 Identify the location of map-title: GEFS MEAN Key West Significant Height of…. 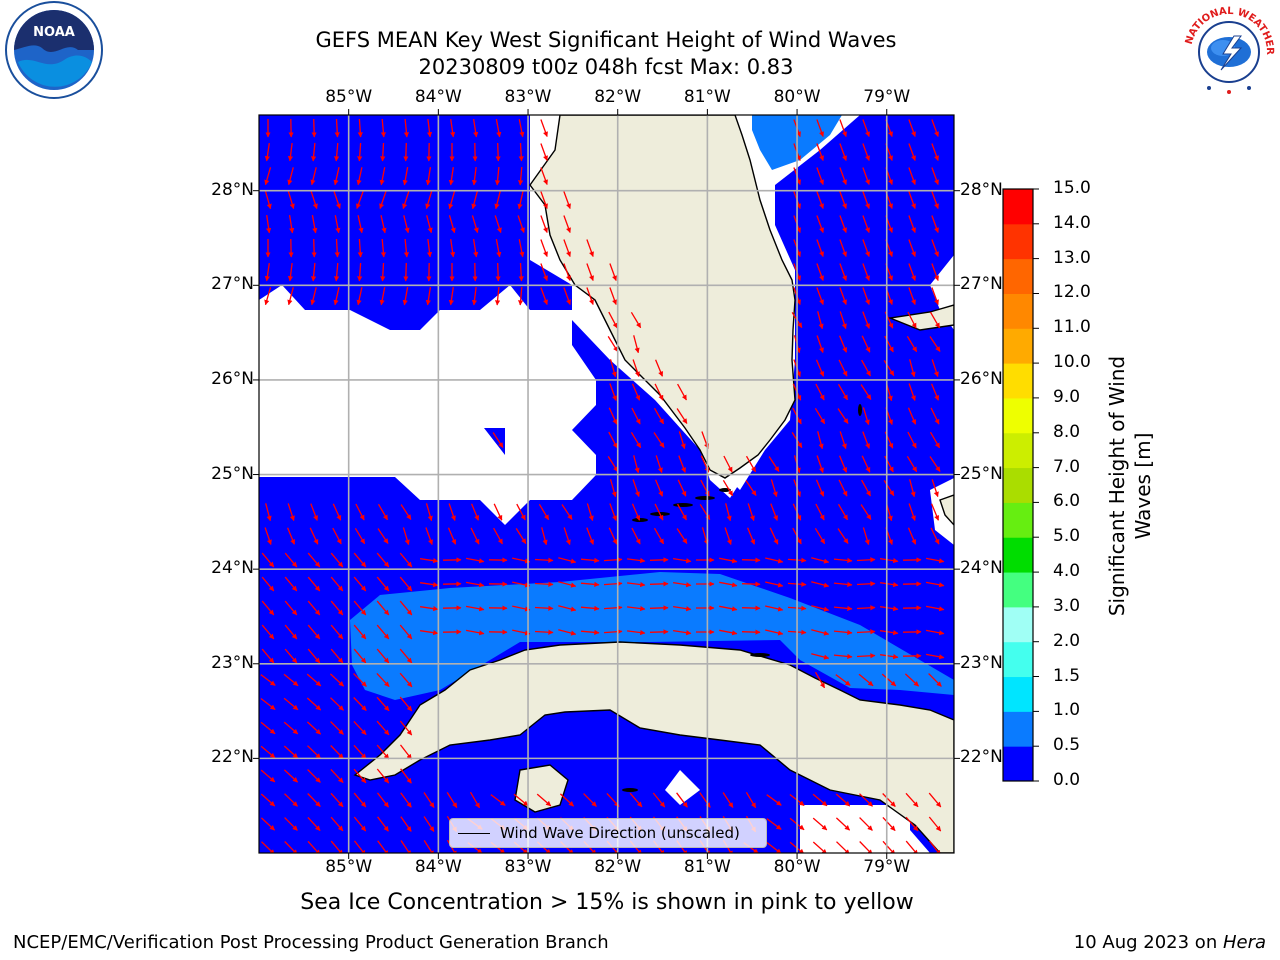
(606, 40).